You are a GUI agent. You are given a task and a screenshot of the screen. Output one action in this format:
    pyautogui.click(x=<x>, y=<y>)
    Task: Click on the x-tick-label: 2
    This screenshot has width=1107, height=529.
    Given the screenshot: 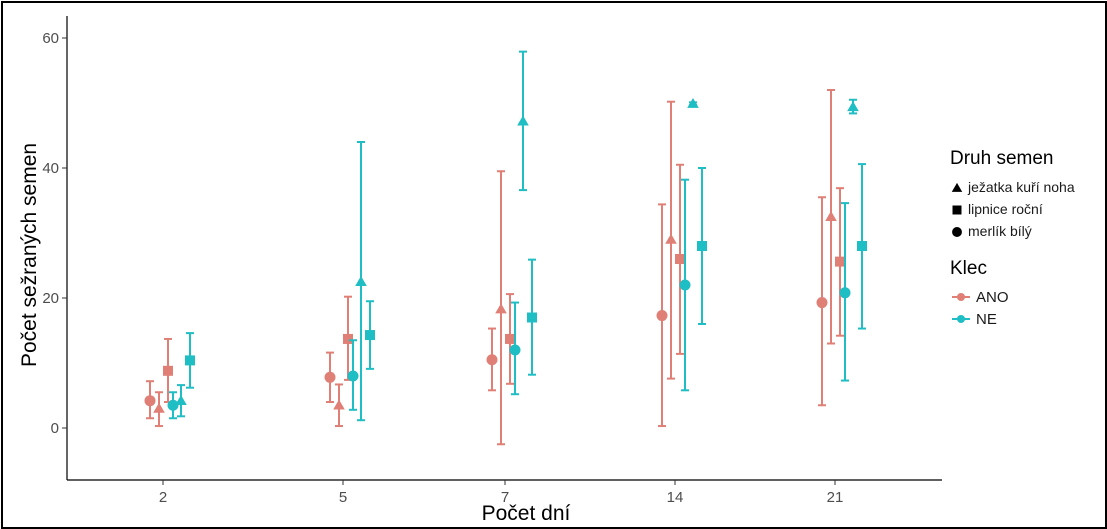 What is the action you would take?
    pyautogui.click(x=163, y=497)
    